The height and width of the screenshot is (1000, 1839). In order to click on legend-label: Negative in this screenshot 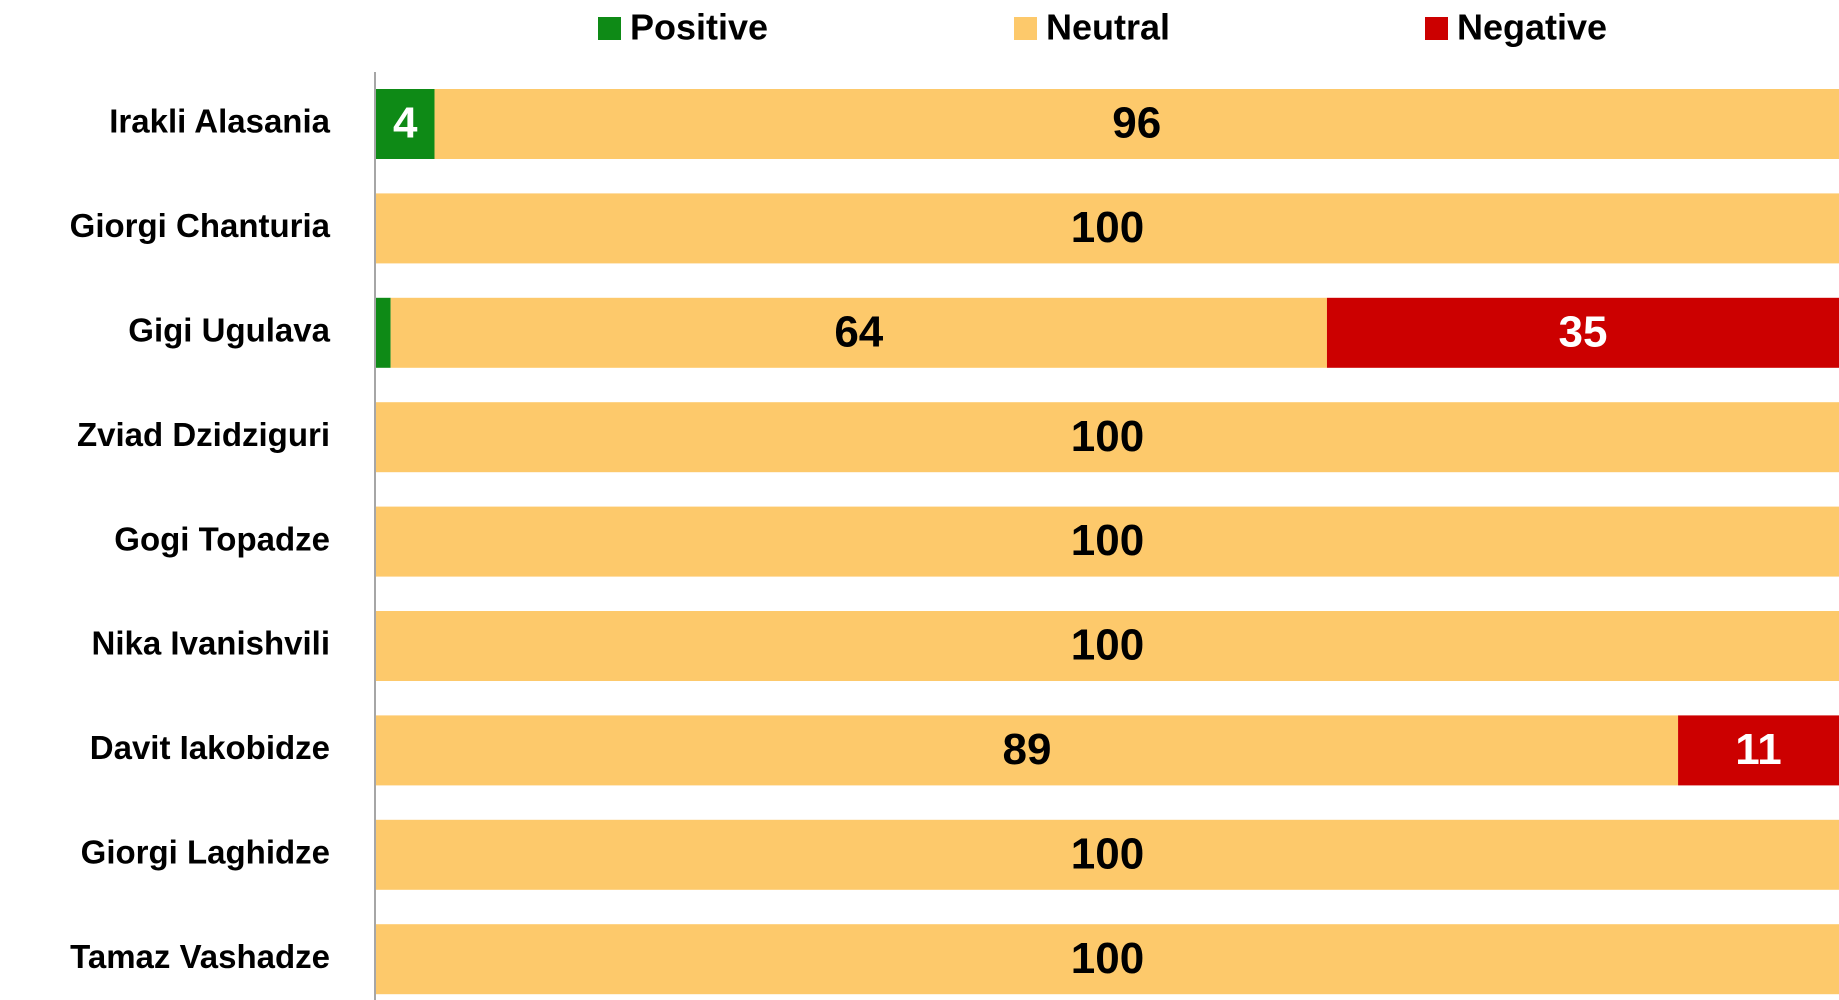, I will do `click(1532, 27)`.